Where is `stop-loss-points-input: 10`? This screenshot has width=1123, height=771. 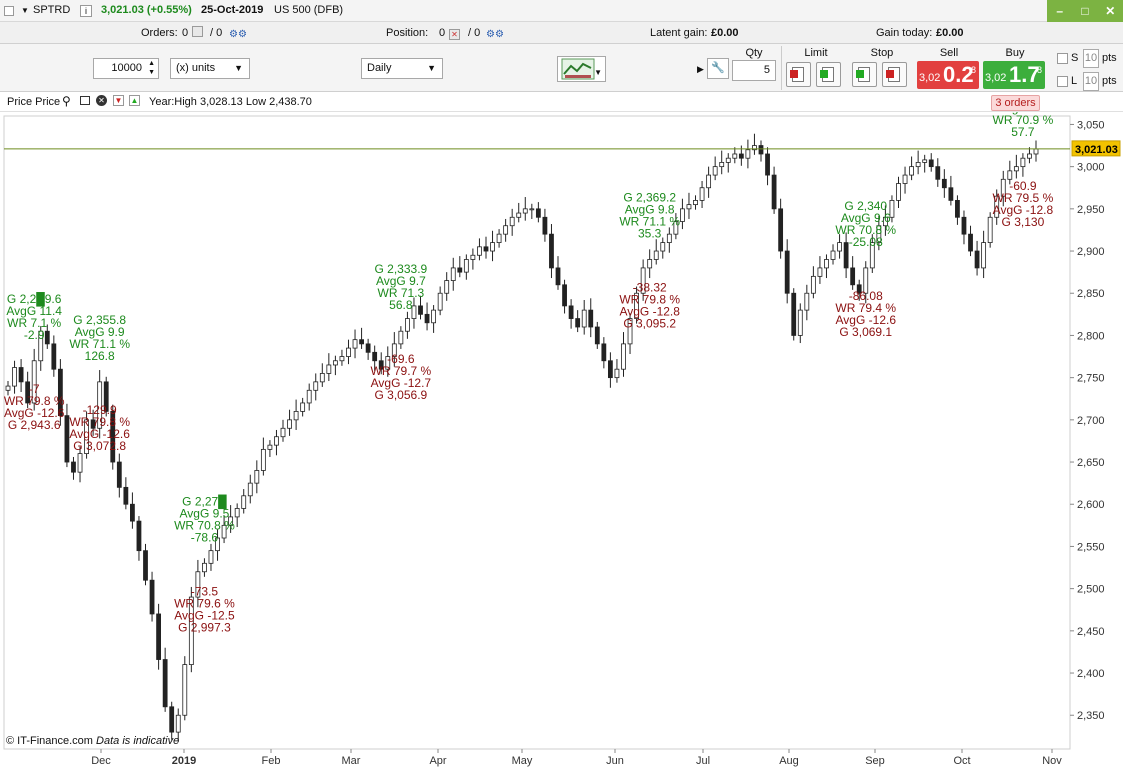 stop-loss-points-input: 10 is located at coordinates (1091, 58).